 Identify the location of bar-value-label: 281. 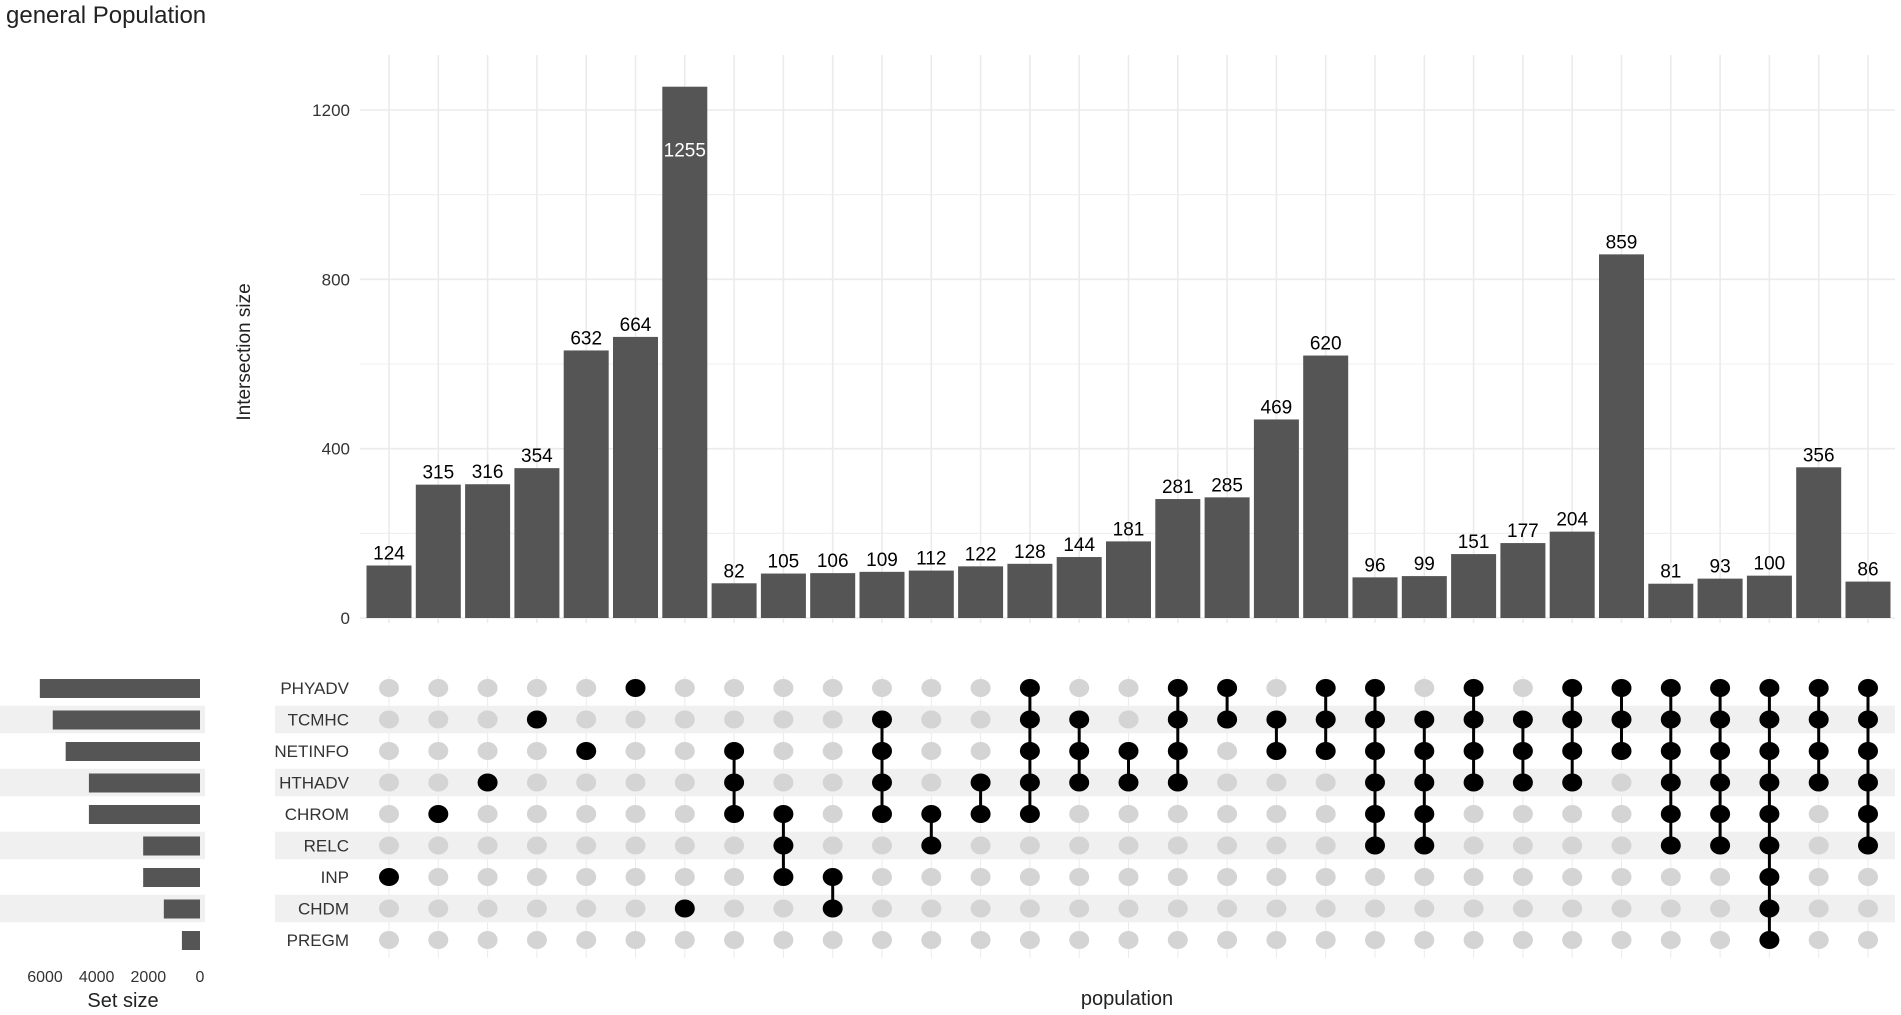
(1178, 487).